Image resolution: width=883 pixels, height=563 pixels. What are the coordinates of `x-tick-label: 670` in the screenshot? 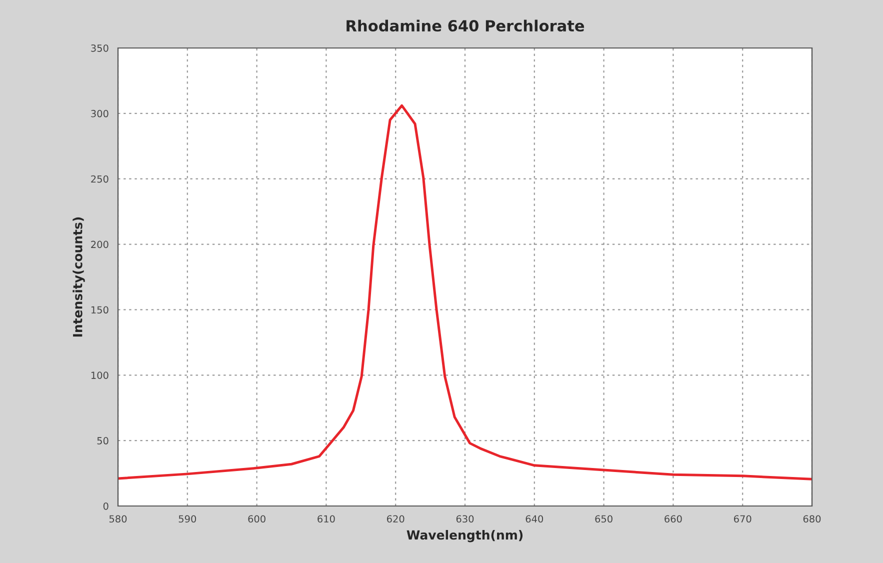 It's located at (743, 519).